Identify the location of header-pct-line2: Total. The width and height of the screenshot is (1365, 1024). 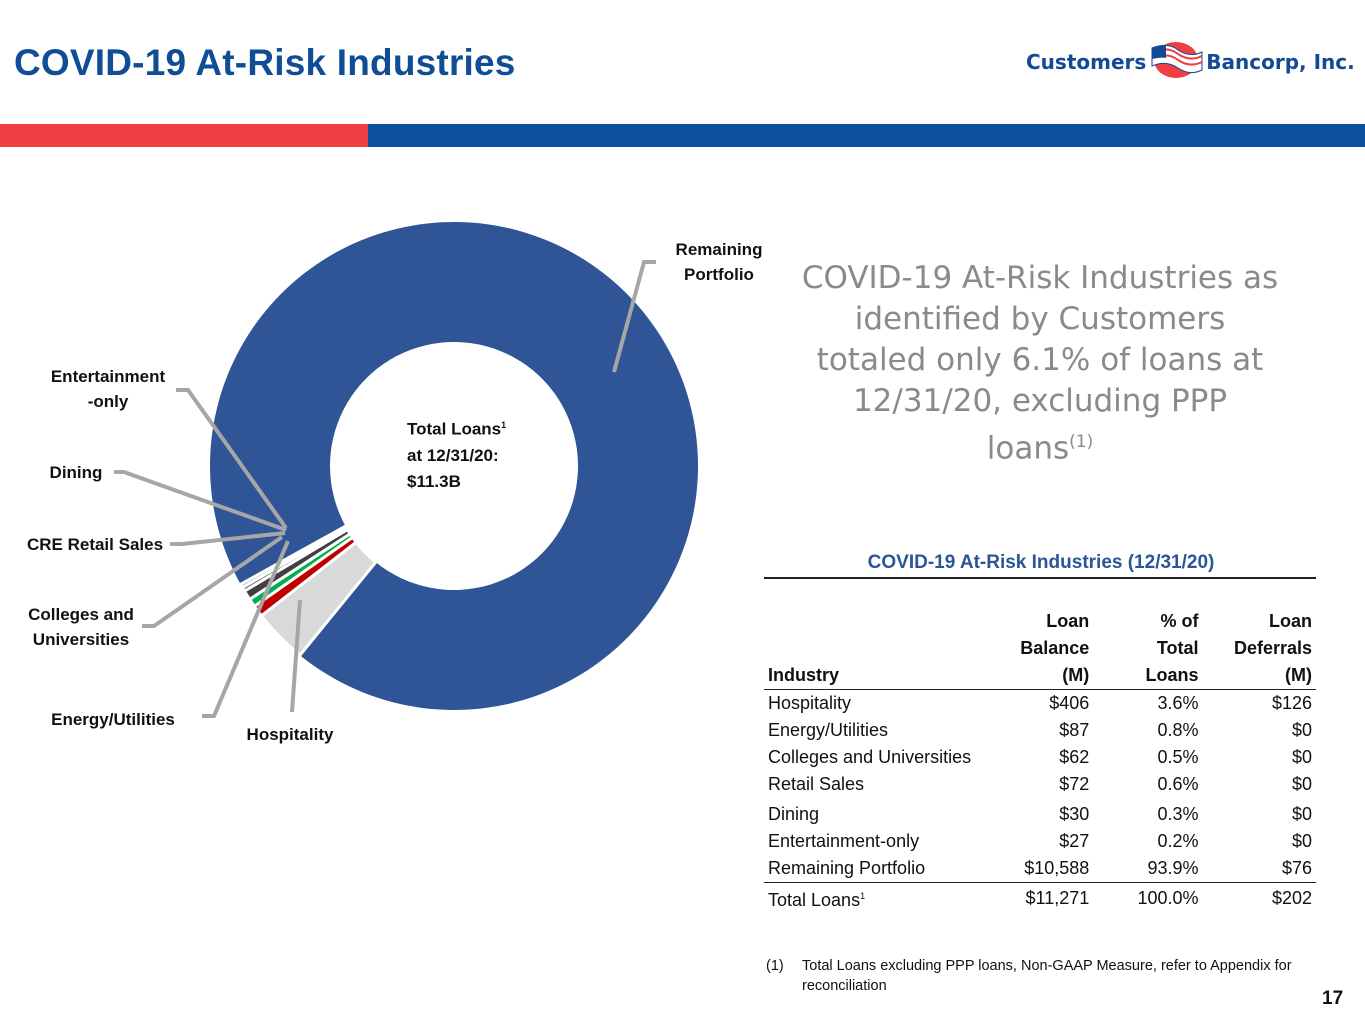
(1177, 648).